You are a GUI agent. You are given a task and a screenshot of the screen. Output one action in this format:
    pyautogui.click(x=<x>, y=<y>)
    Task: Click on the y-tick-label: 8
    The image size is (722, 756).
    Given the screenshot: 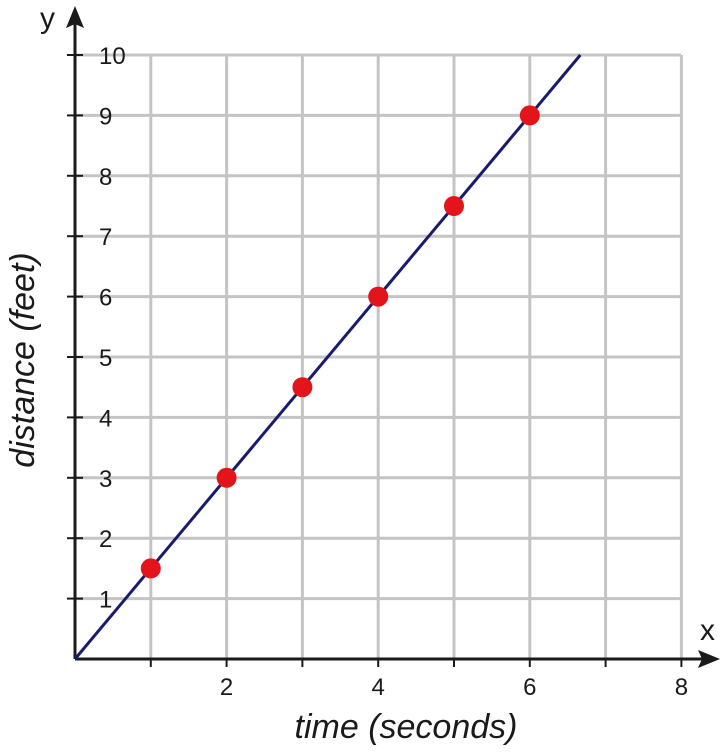 What is the action you would take?
    pyautogui.click(x=105, y=177)
    